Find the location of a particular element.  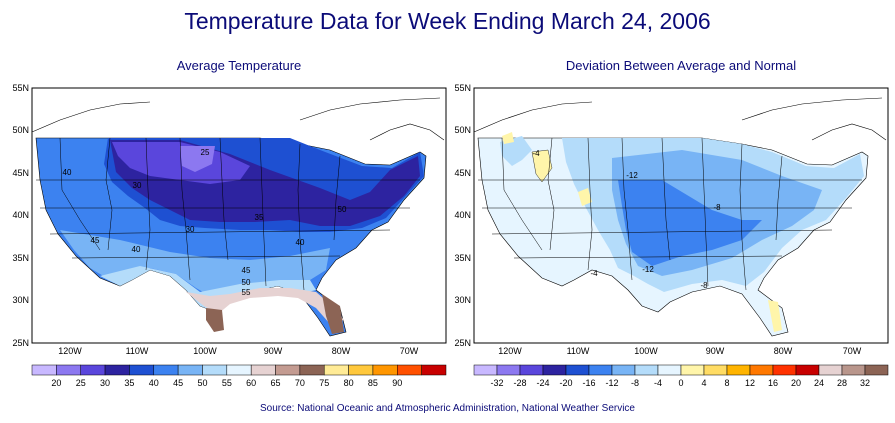

legend-label: -20 is located at coordinates (565, 383).